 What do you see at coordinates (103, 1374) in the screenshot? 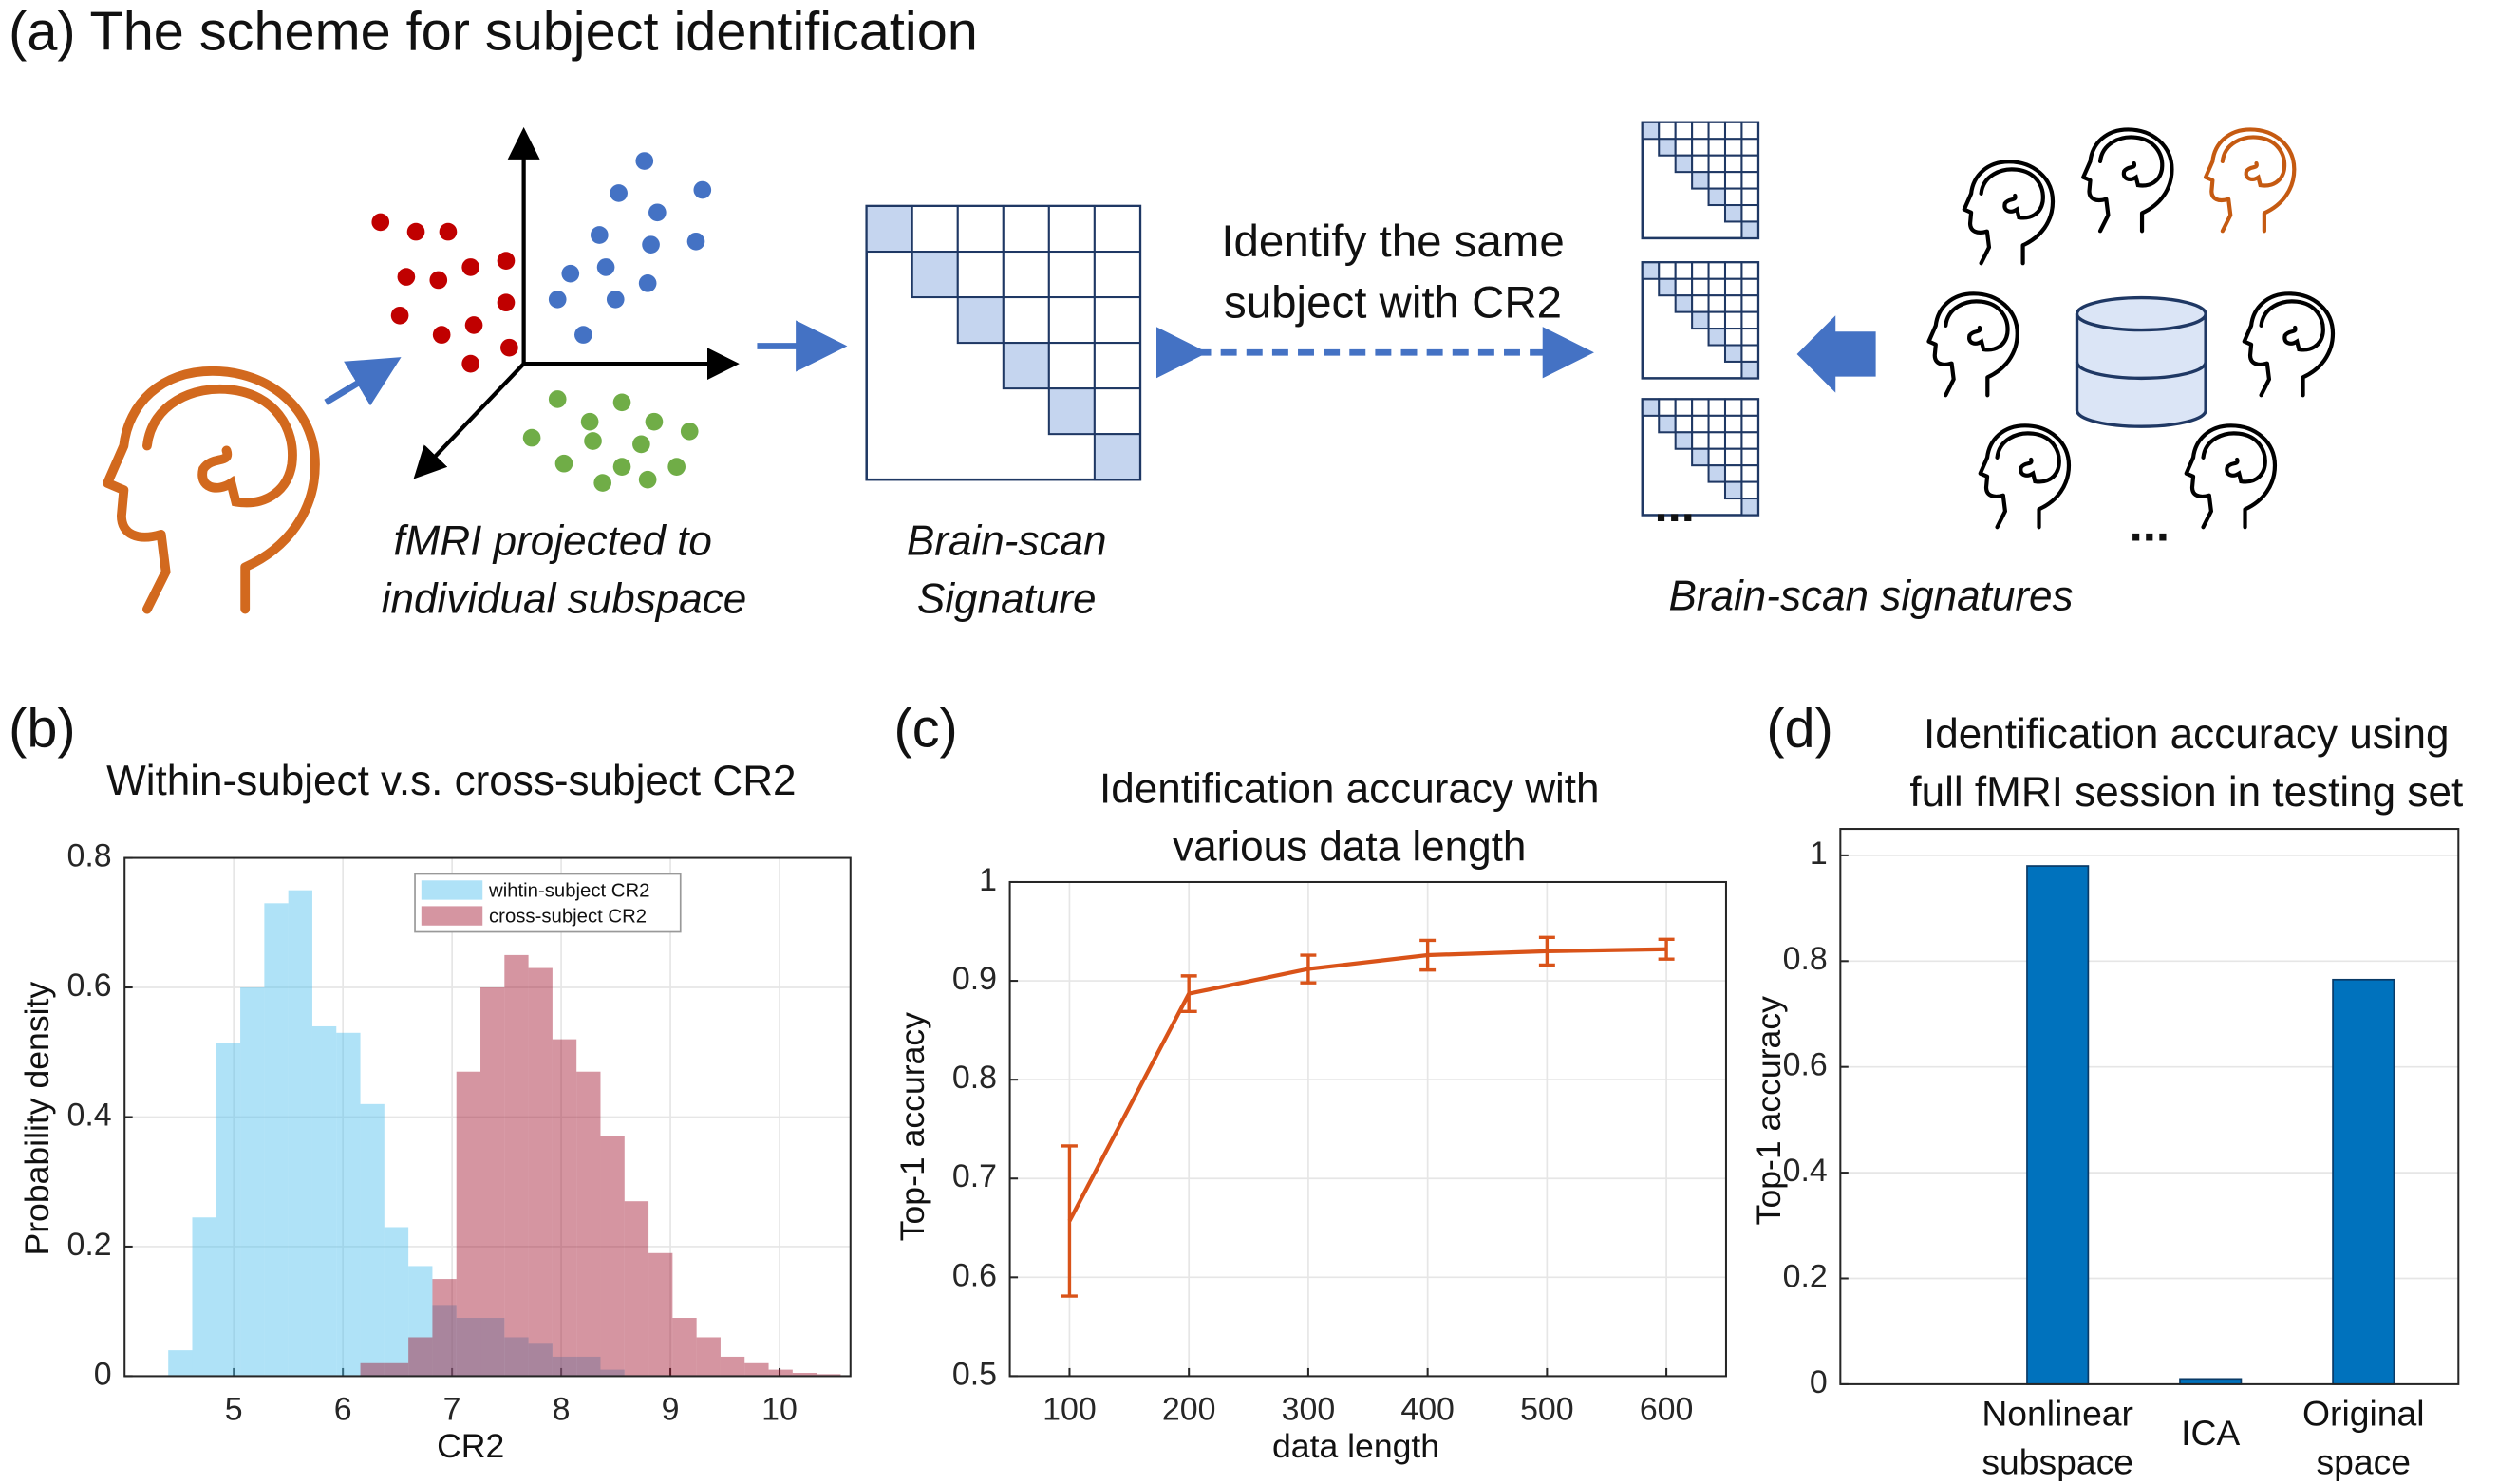
I see `y-tick-label: 0` at bounding box center [103, 1374].